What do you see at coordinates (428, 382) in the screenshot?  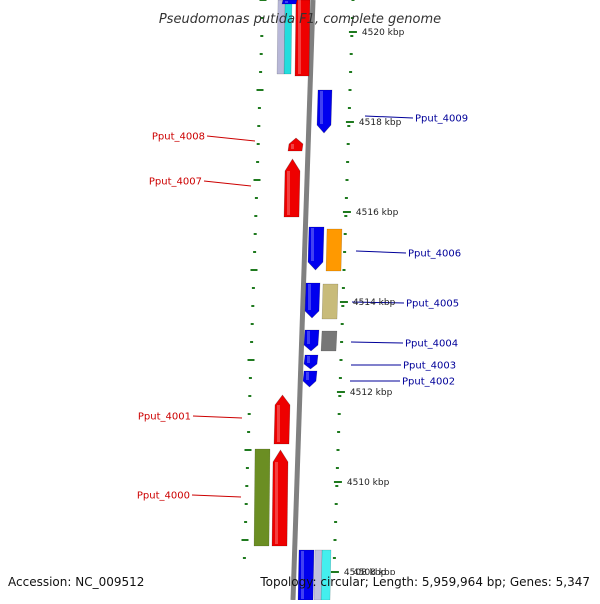 I see `gene-label-pput_4002: Pput_4002` at bounding box center [428, 382].